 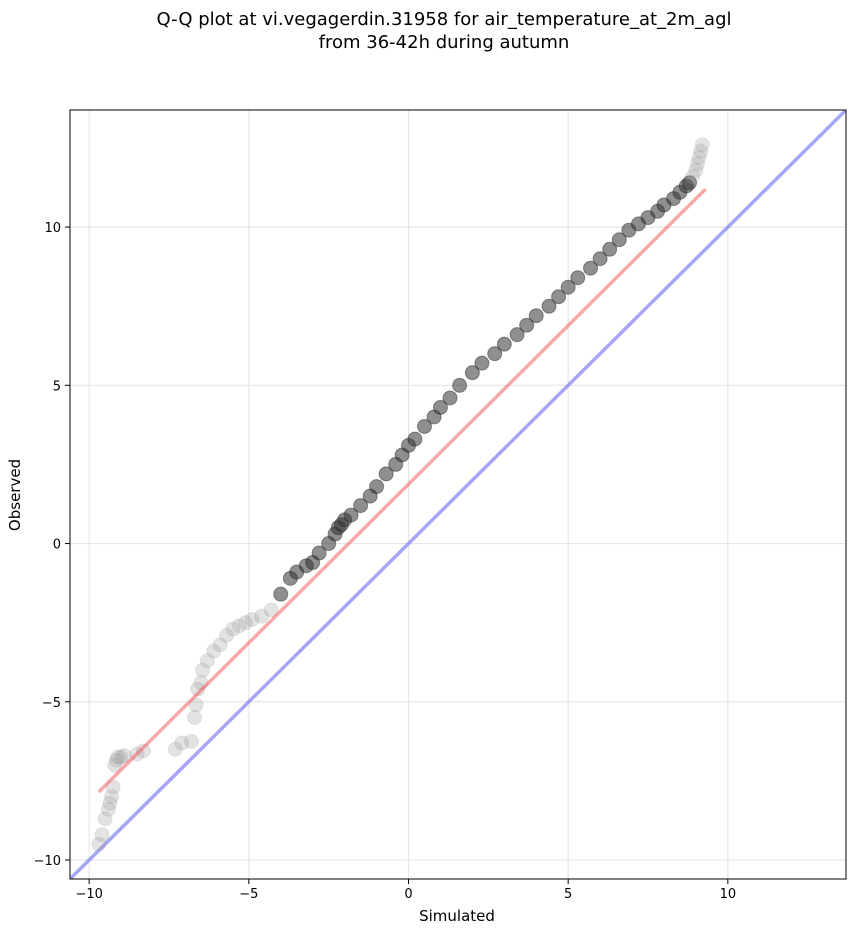 What do you see at coordinates (52, 228) in the screenshot?
I see `y-tick-label: 10` at bounding box center [52, 228].